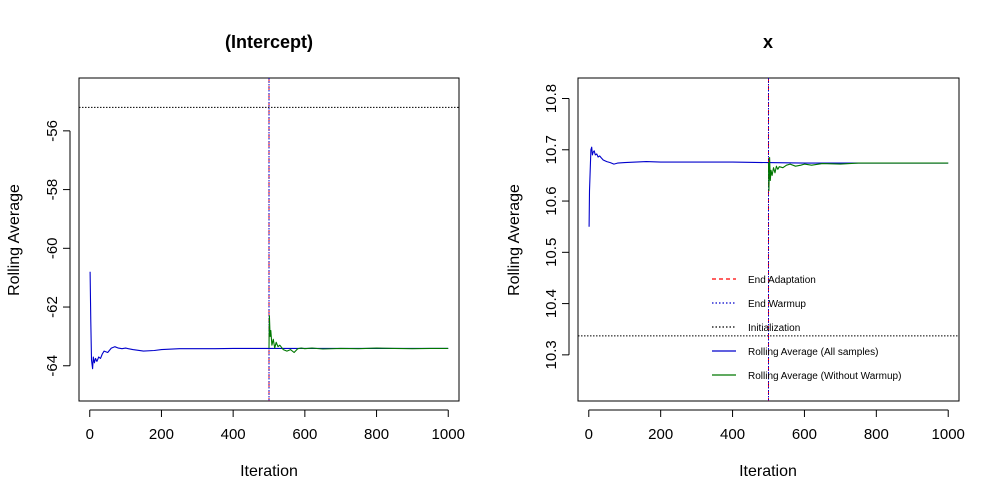  Describe the element at coordinates (551, 354) in the screenshot. I see `y-tick-label: 10.3` at that location.